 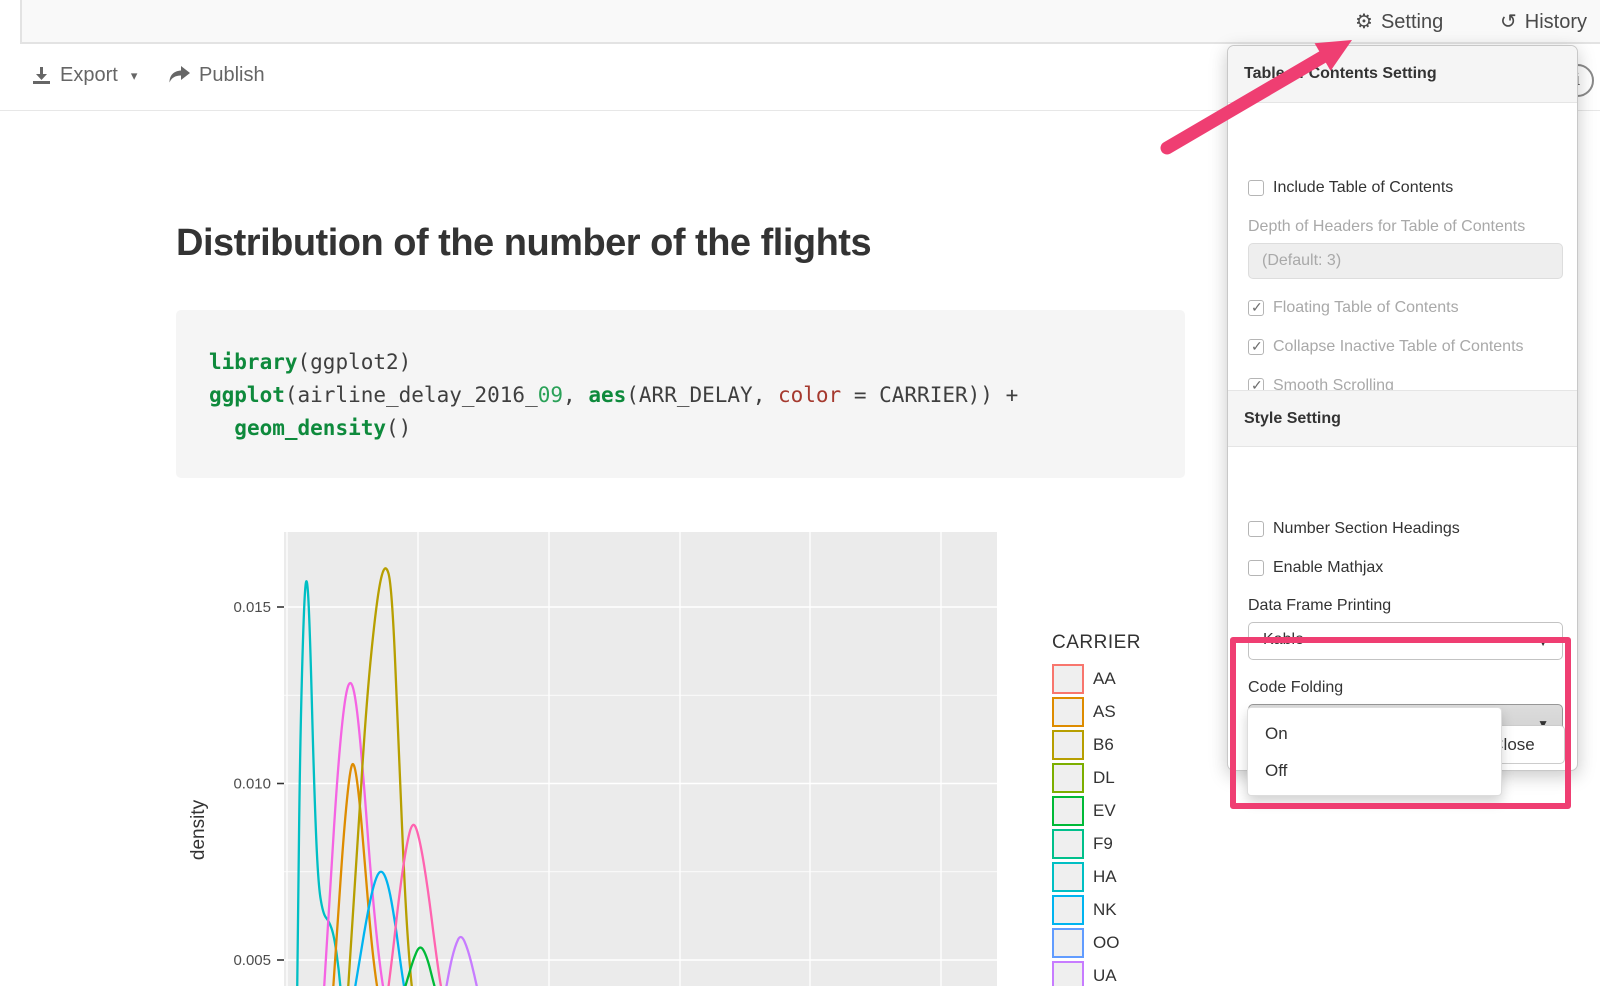 I want to click on number-headings-checkbox-row: Number Section Headings, so click(x=1354, y=529).